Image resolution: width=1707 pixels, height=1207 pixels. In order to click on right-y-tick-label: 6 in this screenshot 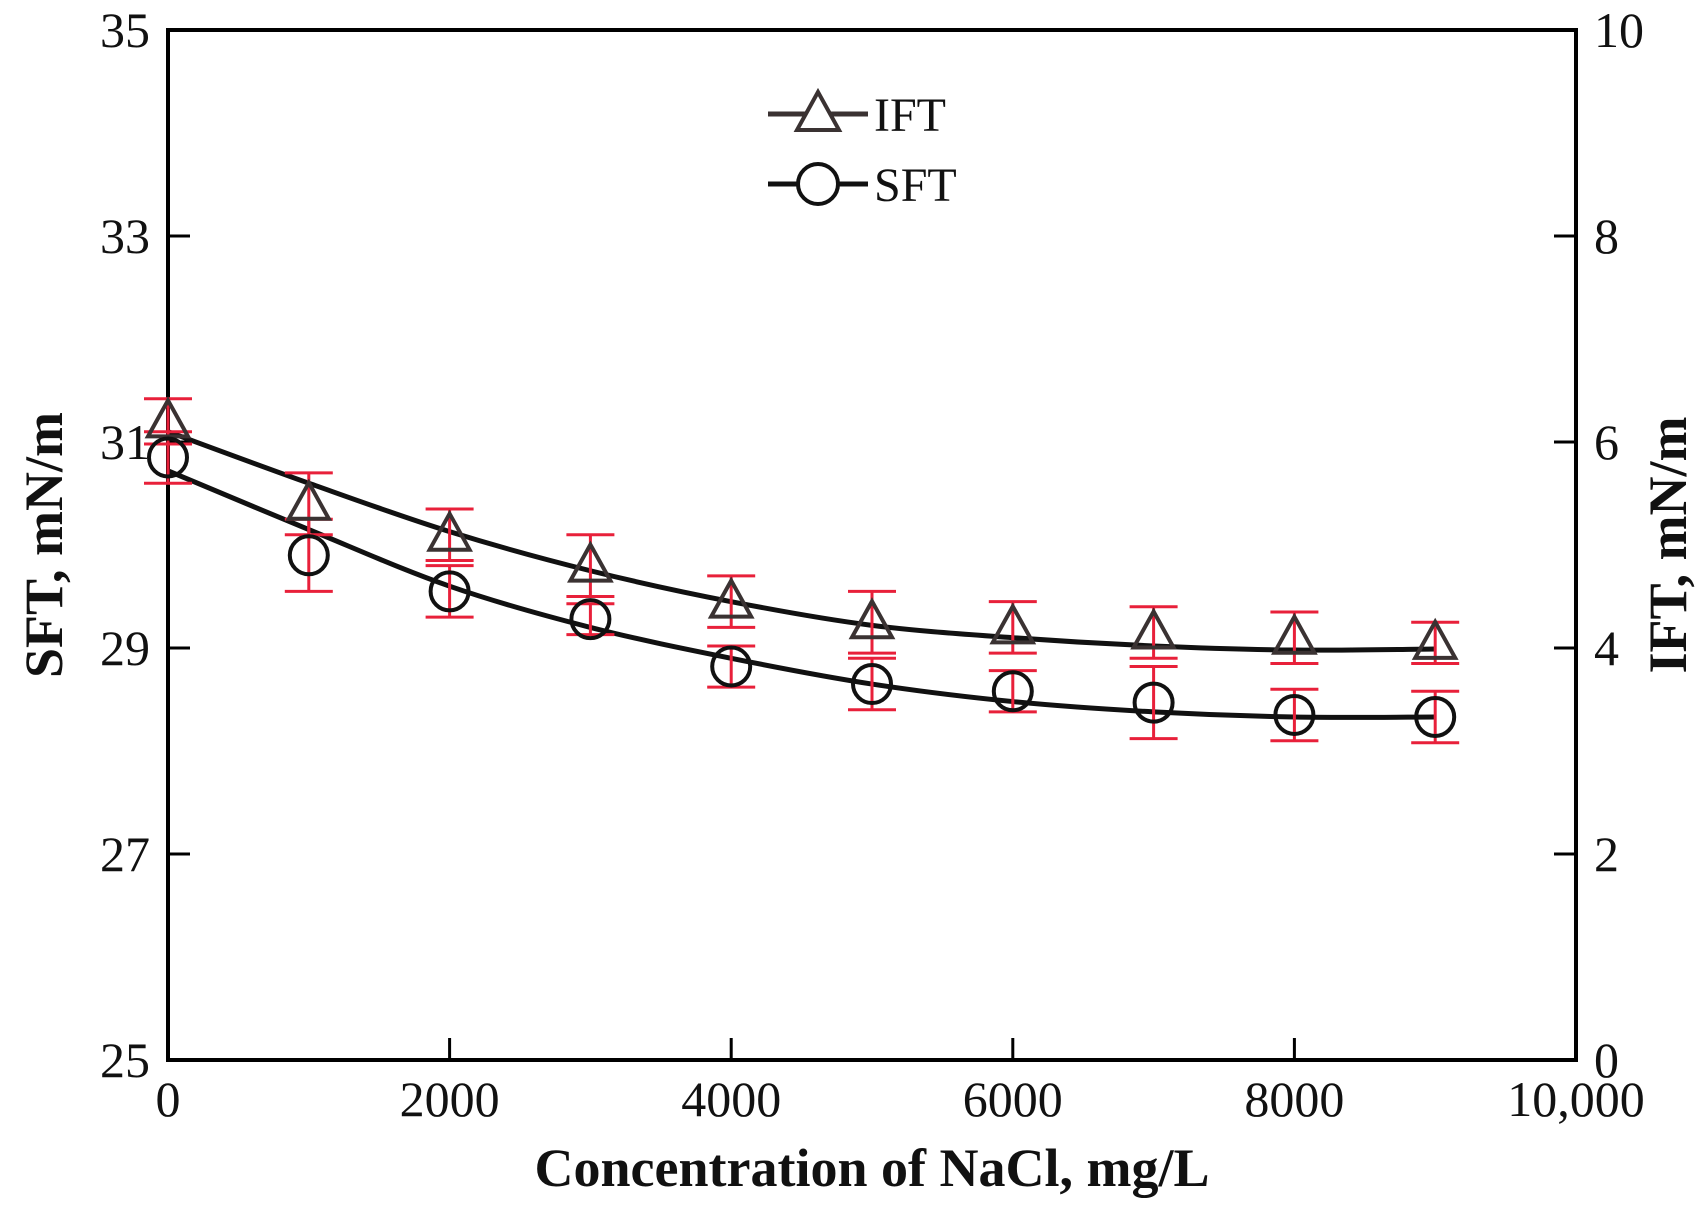, I will do `click(1606, 442)`.